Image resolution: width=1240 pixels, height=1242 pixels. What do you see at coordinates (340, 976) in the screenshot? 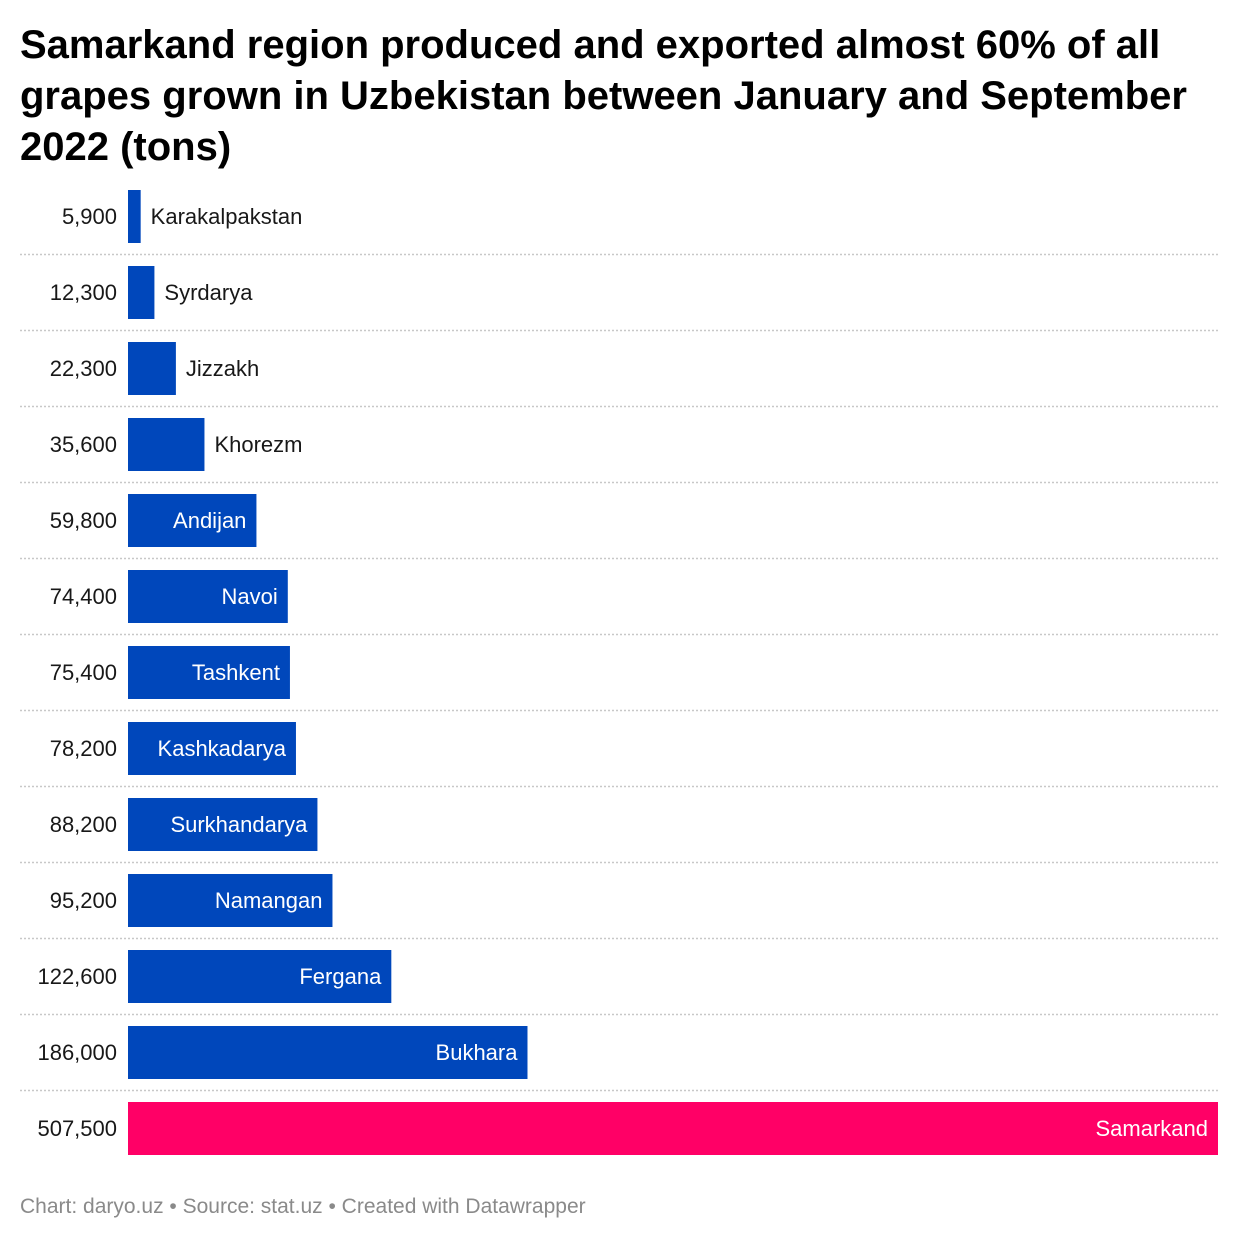
I see `category-label: Fergana` at bounding box center [340, 976].